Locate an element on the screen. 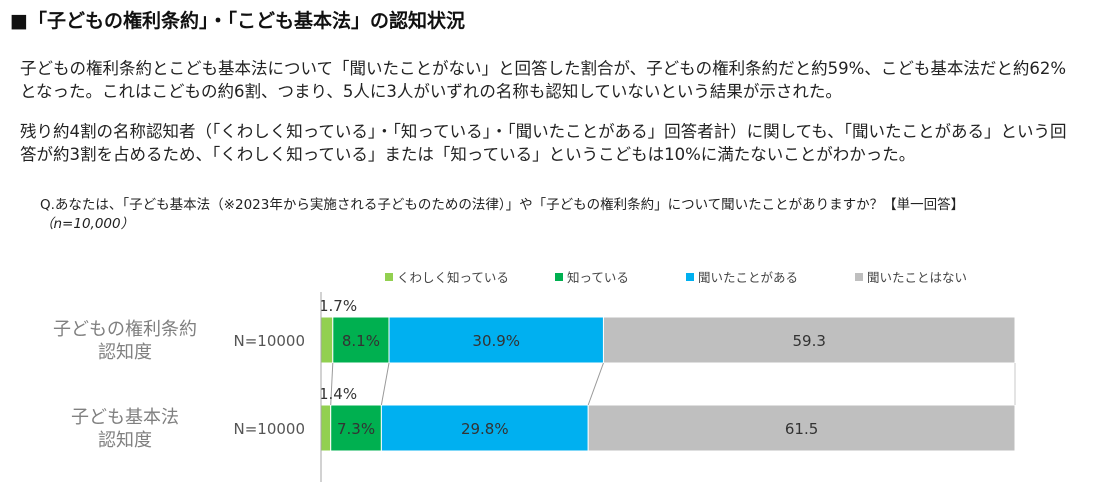  data-label-r2-s1: 1.4% is located at coordinates (338, 394).